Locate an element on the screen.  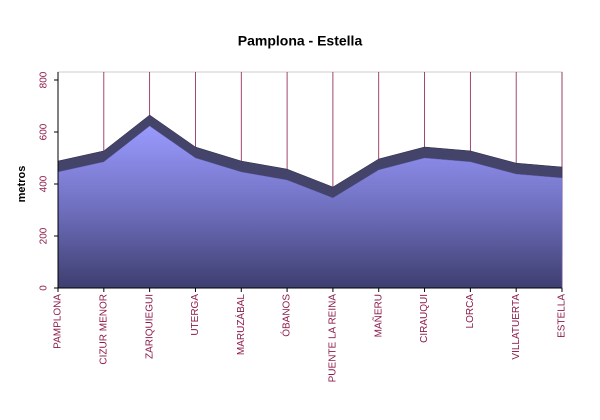
x-tick-label: UTERGA is located at coordinates (195, 315).